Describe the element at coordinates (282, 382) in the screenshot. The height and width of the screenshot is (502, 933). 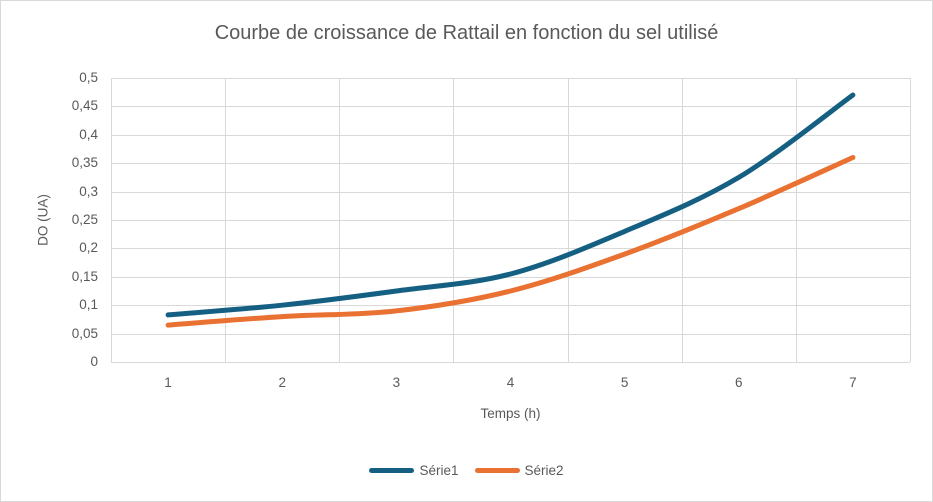
I see `x-tick-label: 2` at that location.